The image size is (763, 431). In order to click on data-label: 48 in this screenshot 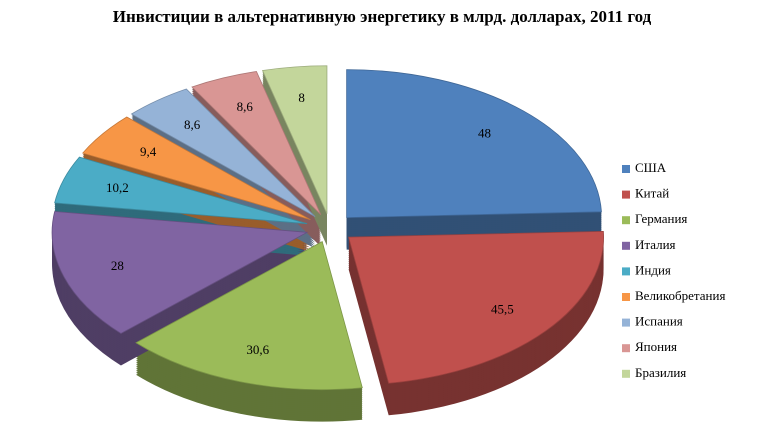, I will do `click(484, 132)`.